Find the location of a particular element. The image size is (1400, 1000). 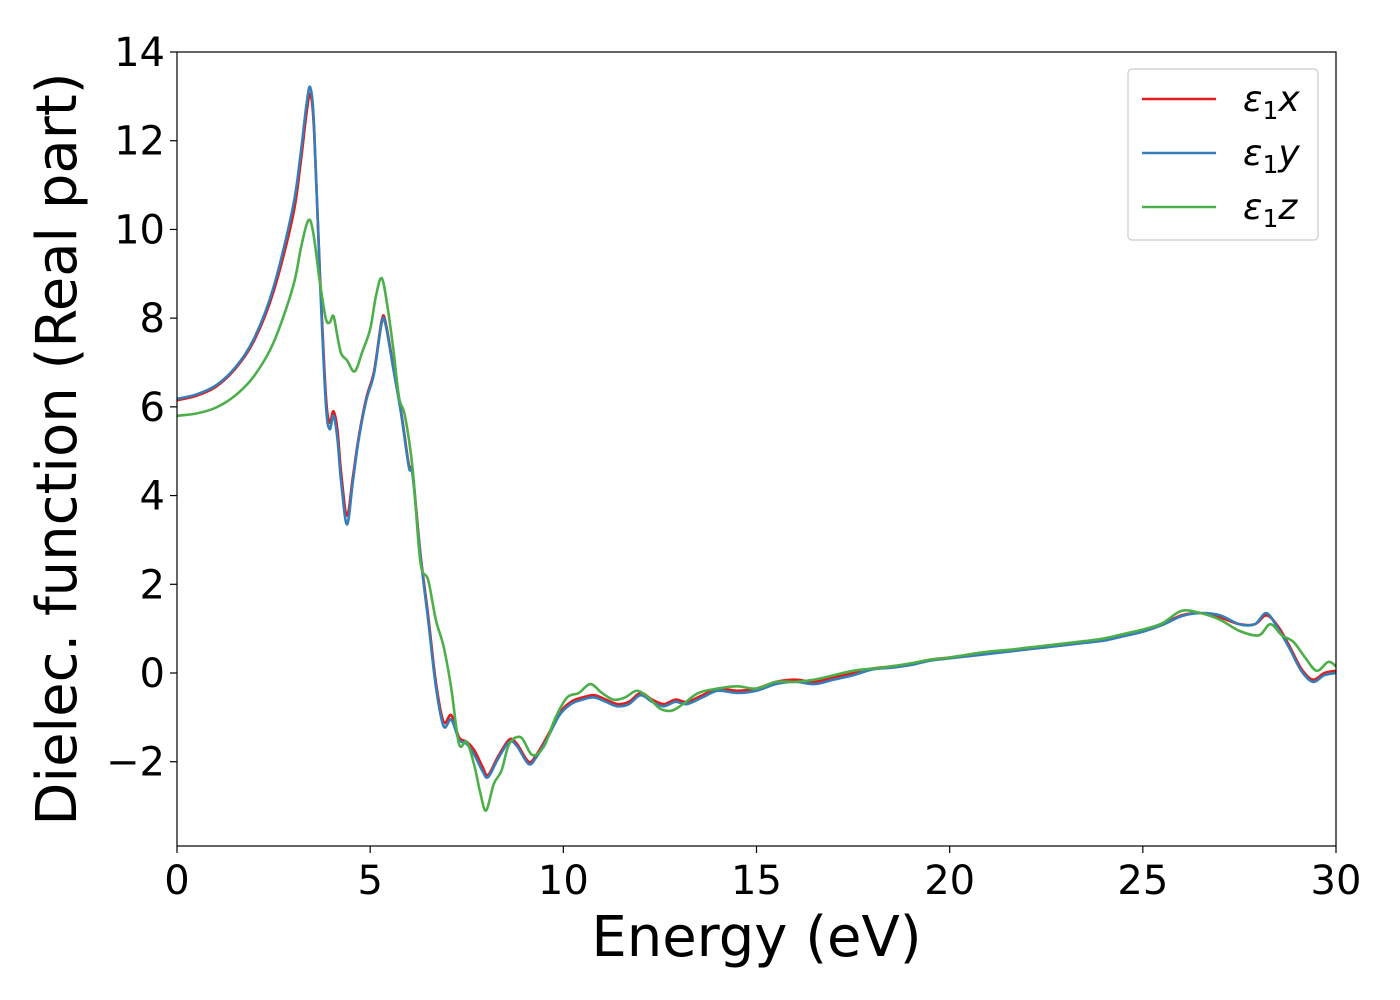

x-axis-title: Energy (eV) is located at coordinates (756, 937).